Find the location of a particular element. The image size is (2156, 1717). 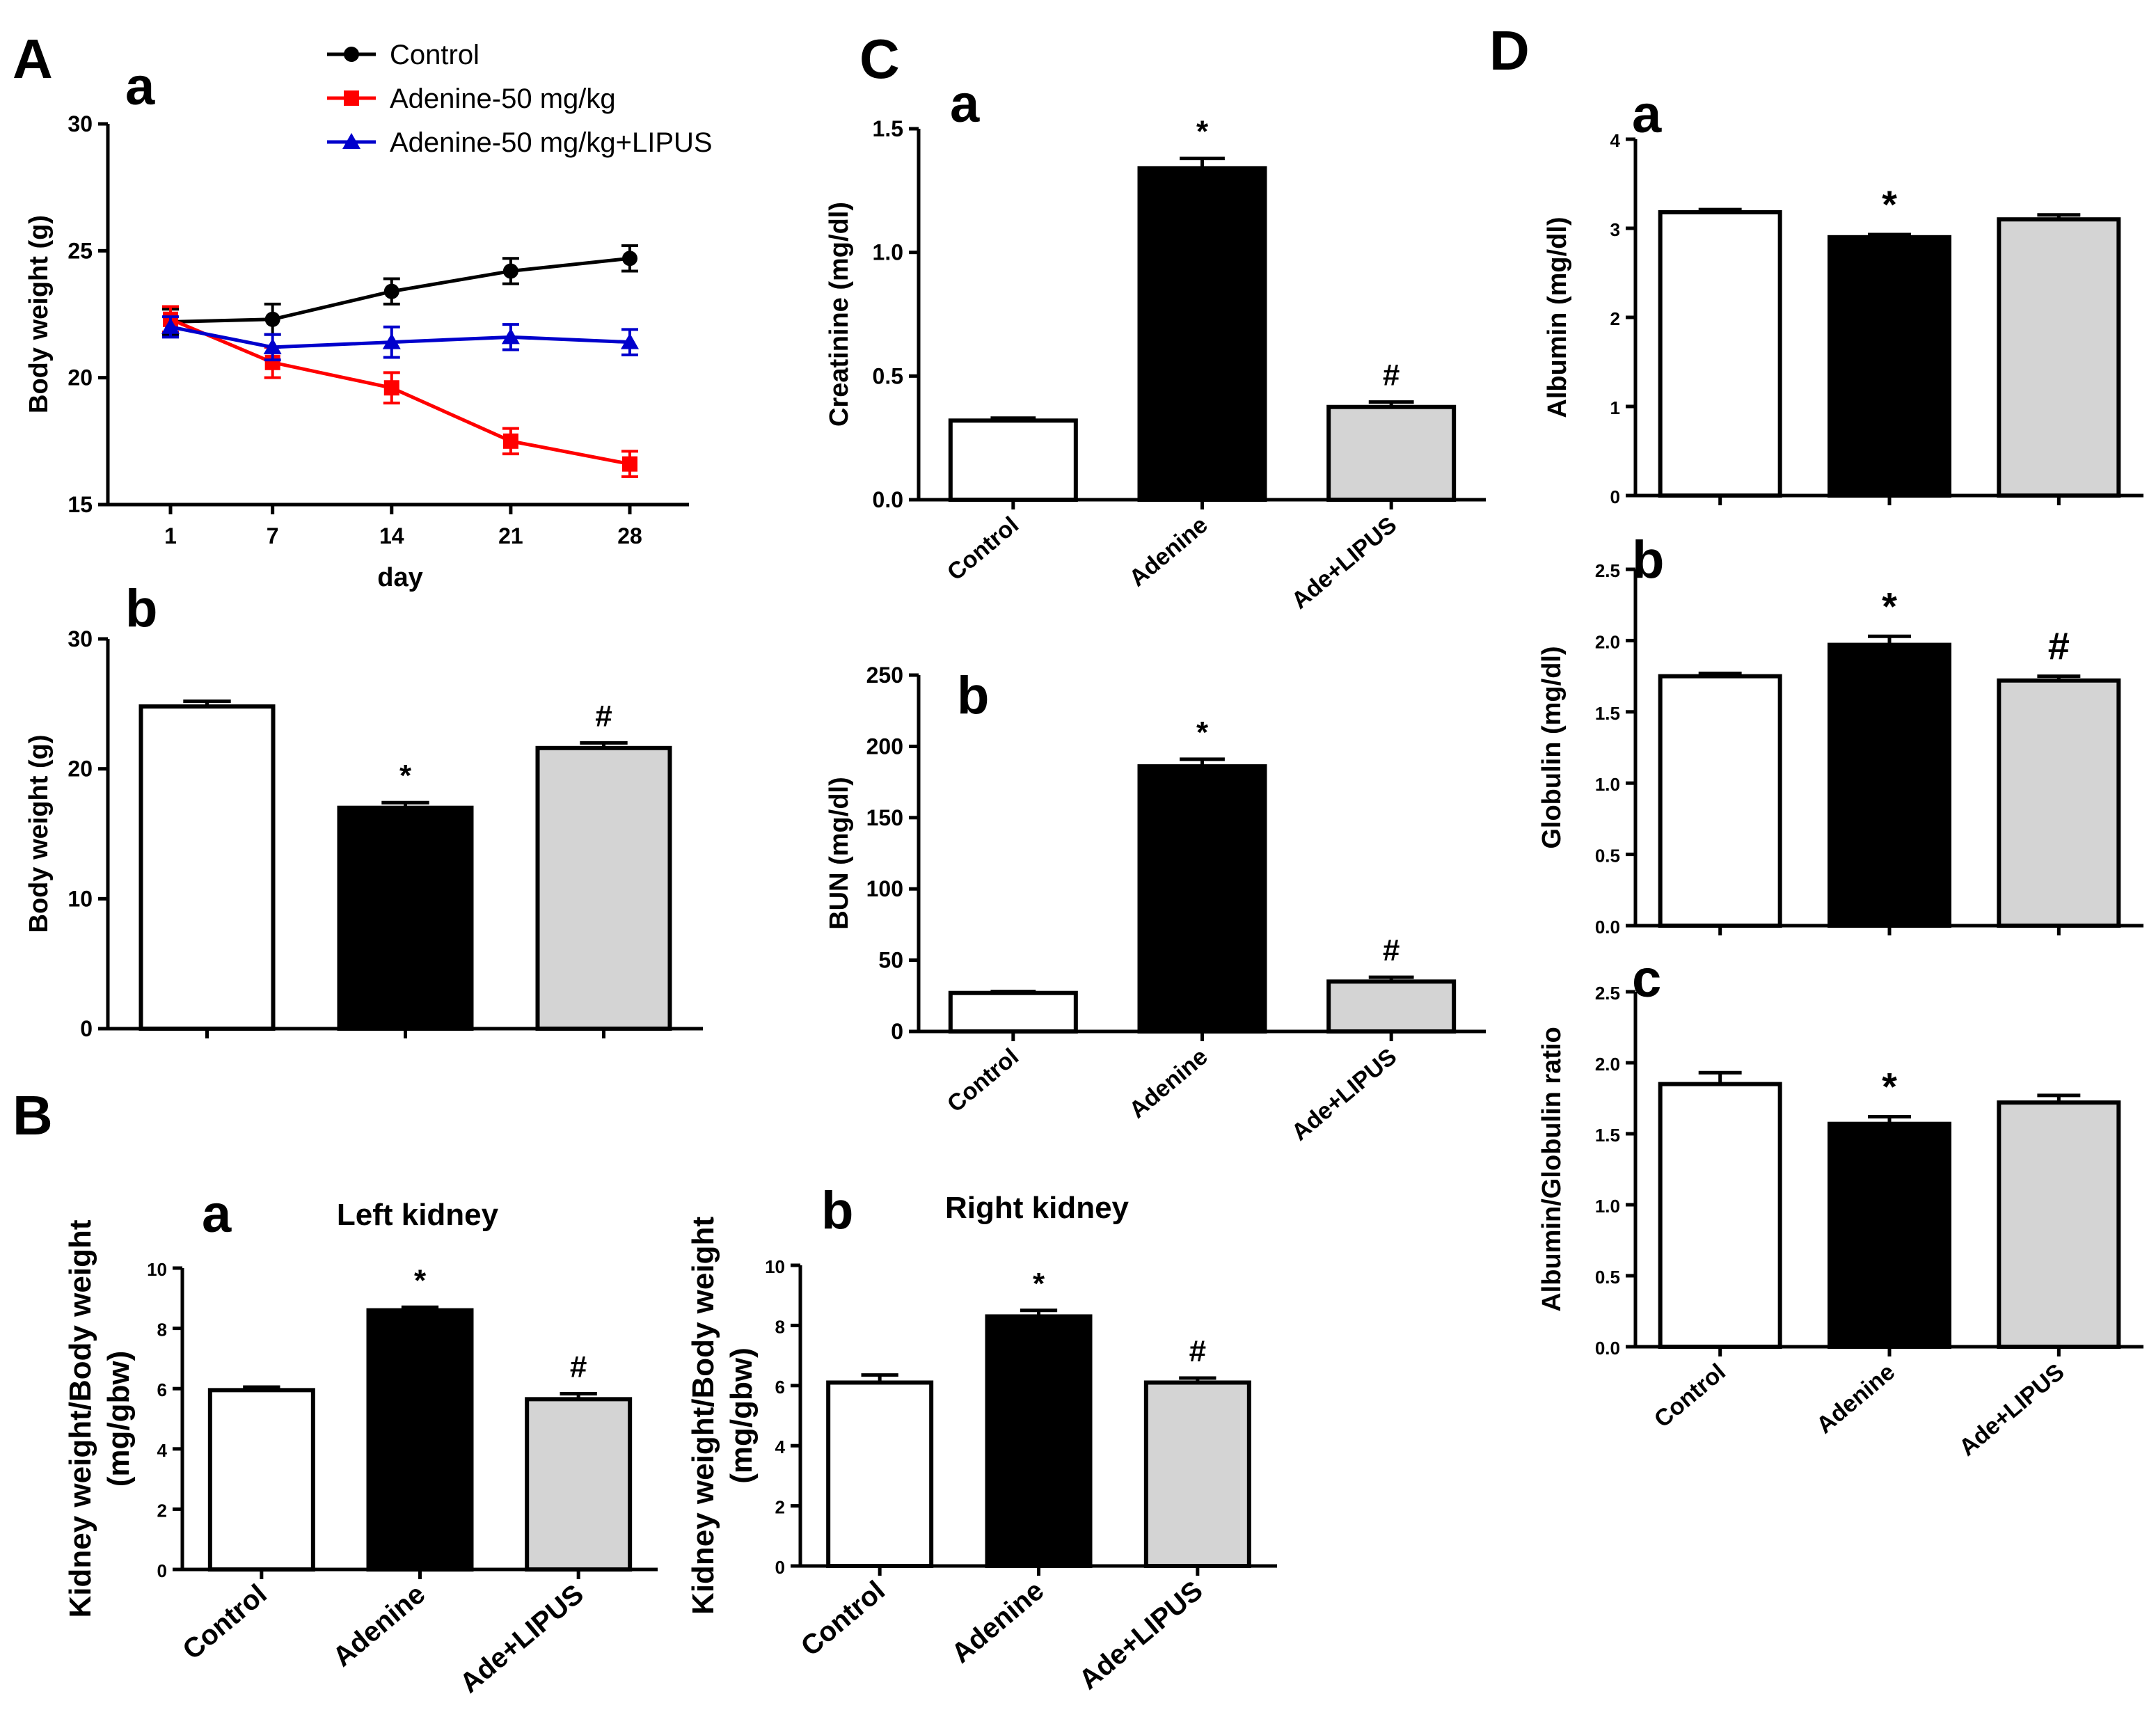

y-axis-label: (mg/gbw) is located at coordinates (741, 1415).